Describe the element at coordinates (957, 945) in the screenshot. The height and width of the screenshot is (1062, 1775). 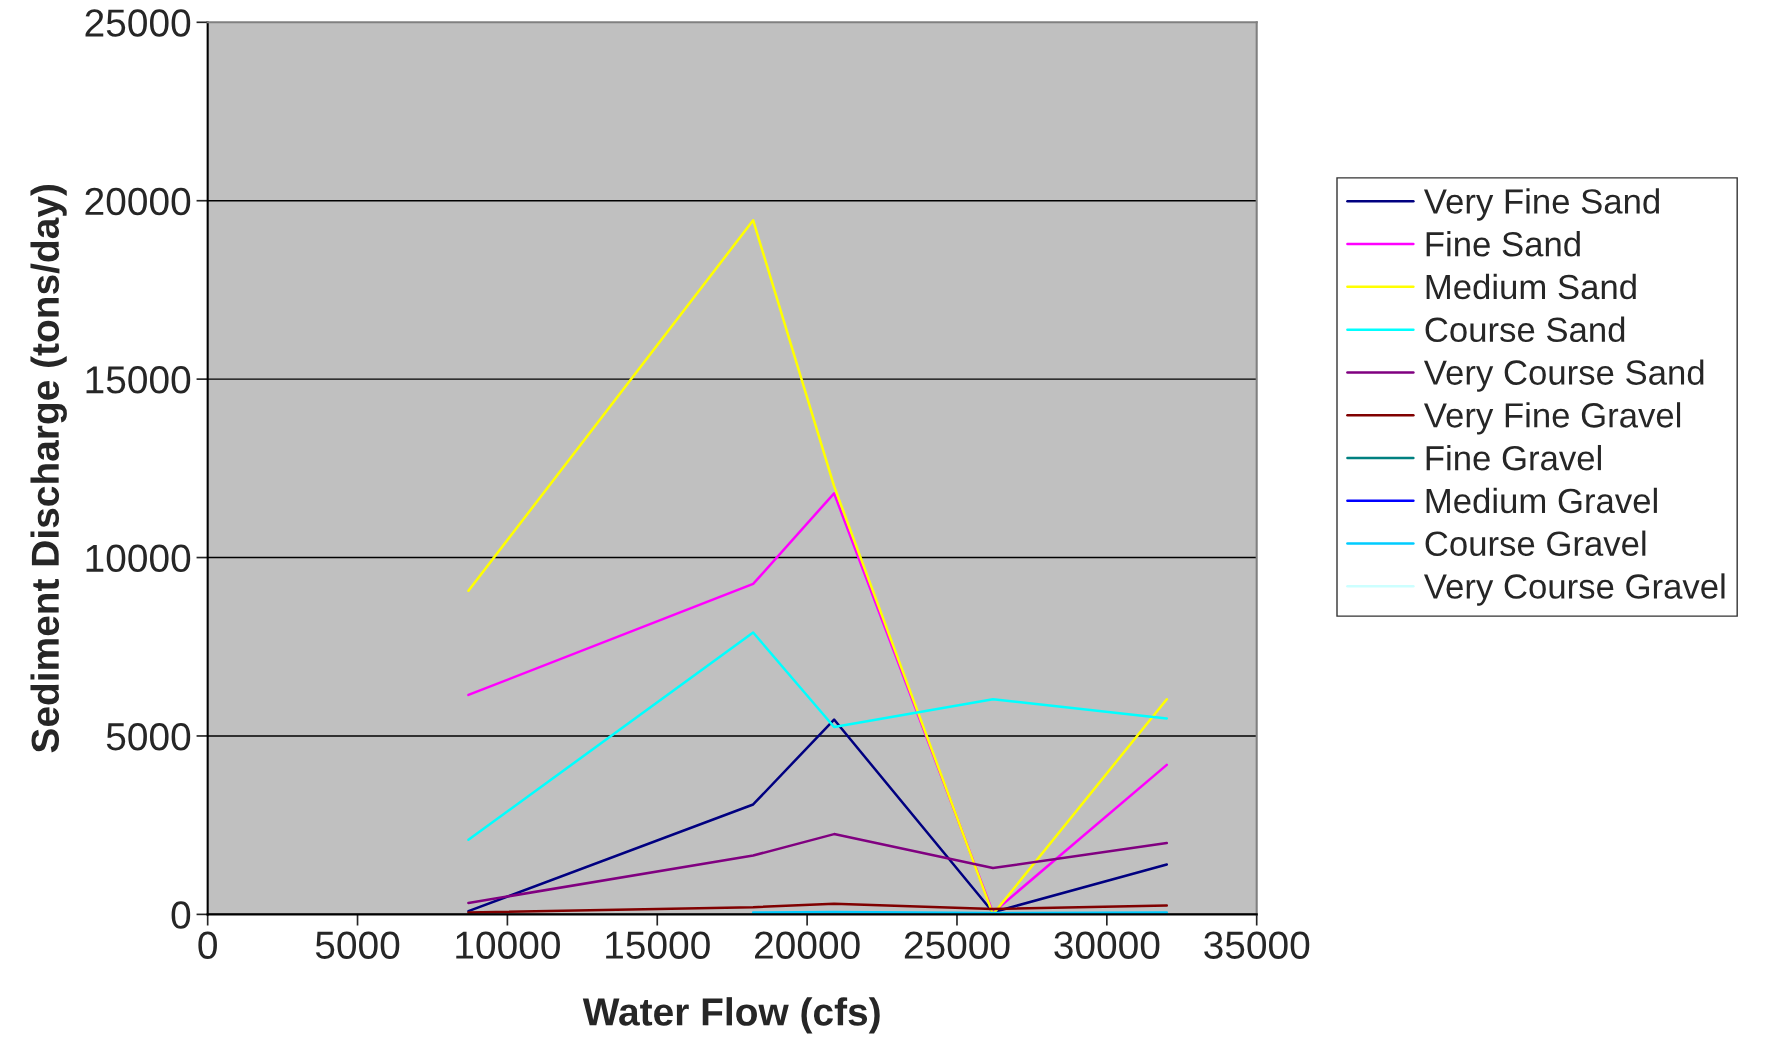
I see `x-tick-label: 25000` at that location.